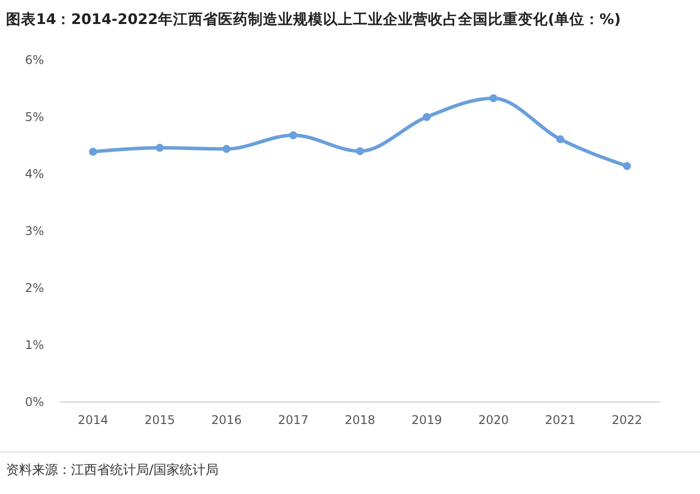  I want to click on y-tick-label: 4%, so click(34, 174).